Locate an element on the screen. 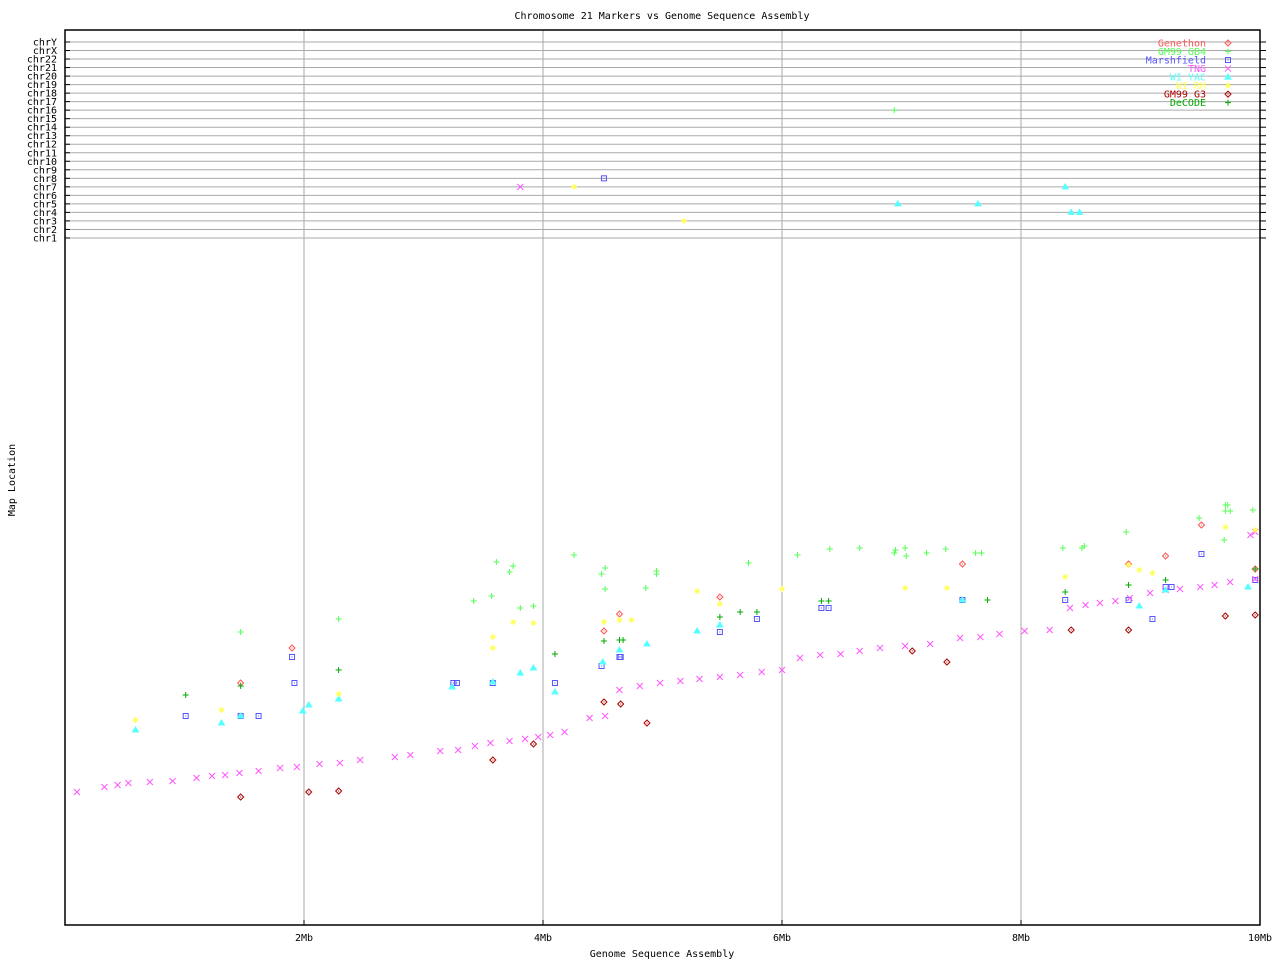 The width and height of the screenshot is (1280, 964). chr-label: chr22 is located at coordinates (42, 60).